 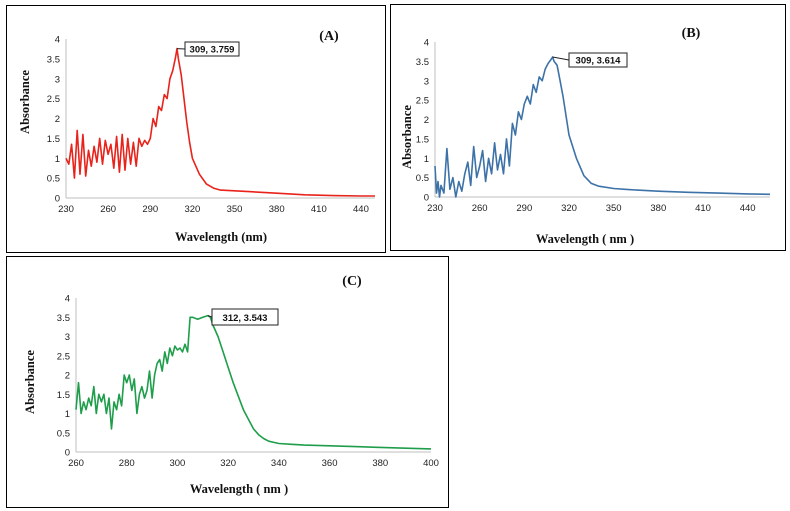 I want to click on x-tick-label-b: 260, so click(x=480, y=208).